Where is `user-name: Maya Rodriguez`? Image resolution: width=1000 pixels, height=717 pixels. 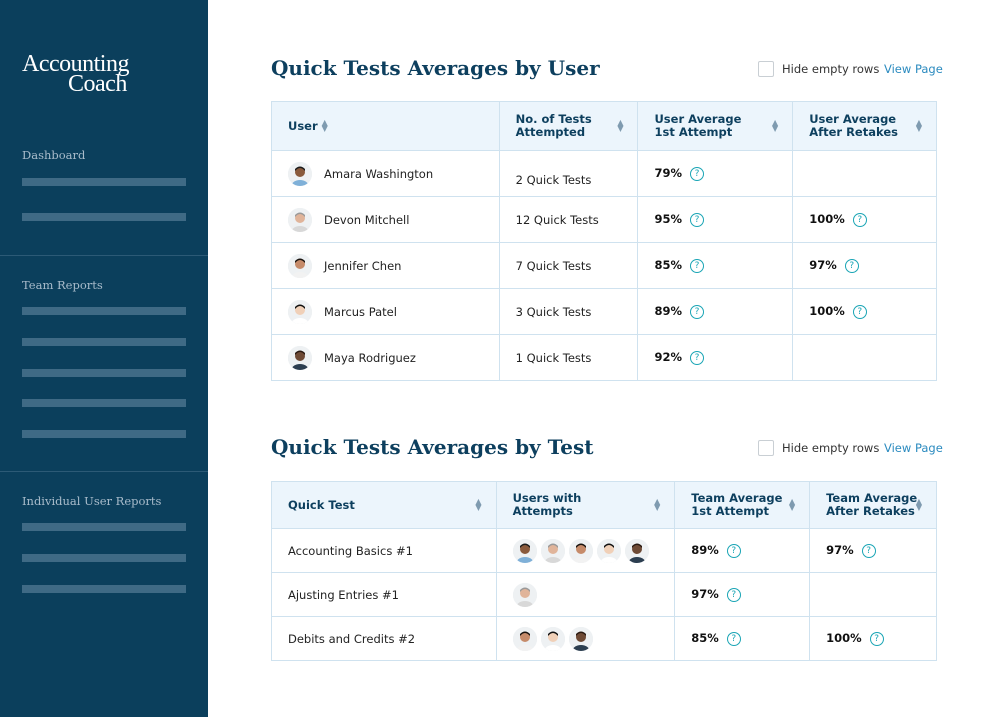
user-name: Maya Rodriguez is located at coordinates (370, 357).